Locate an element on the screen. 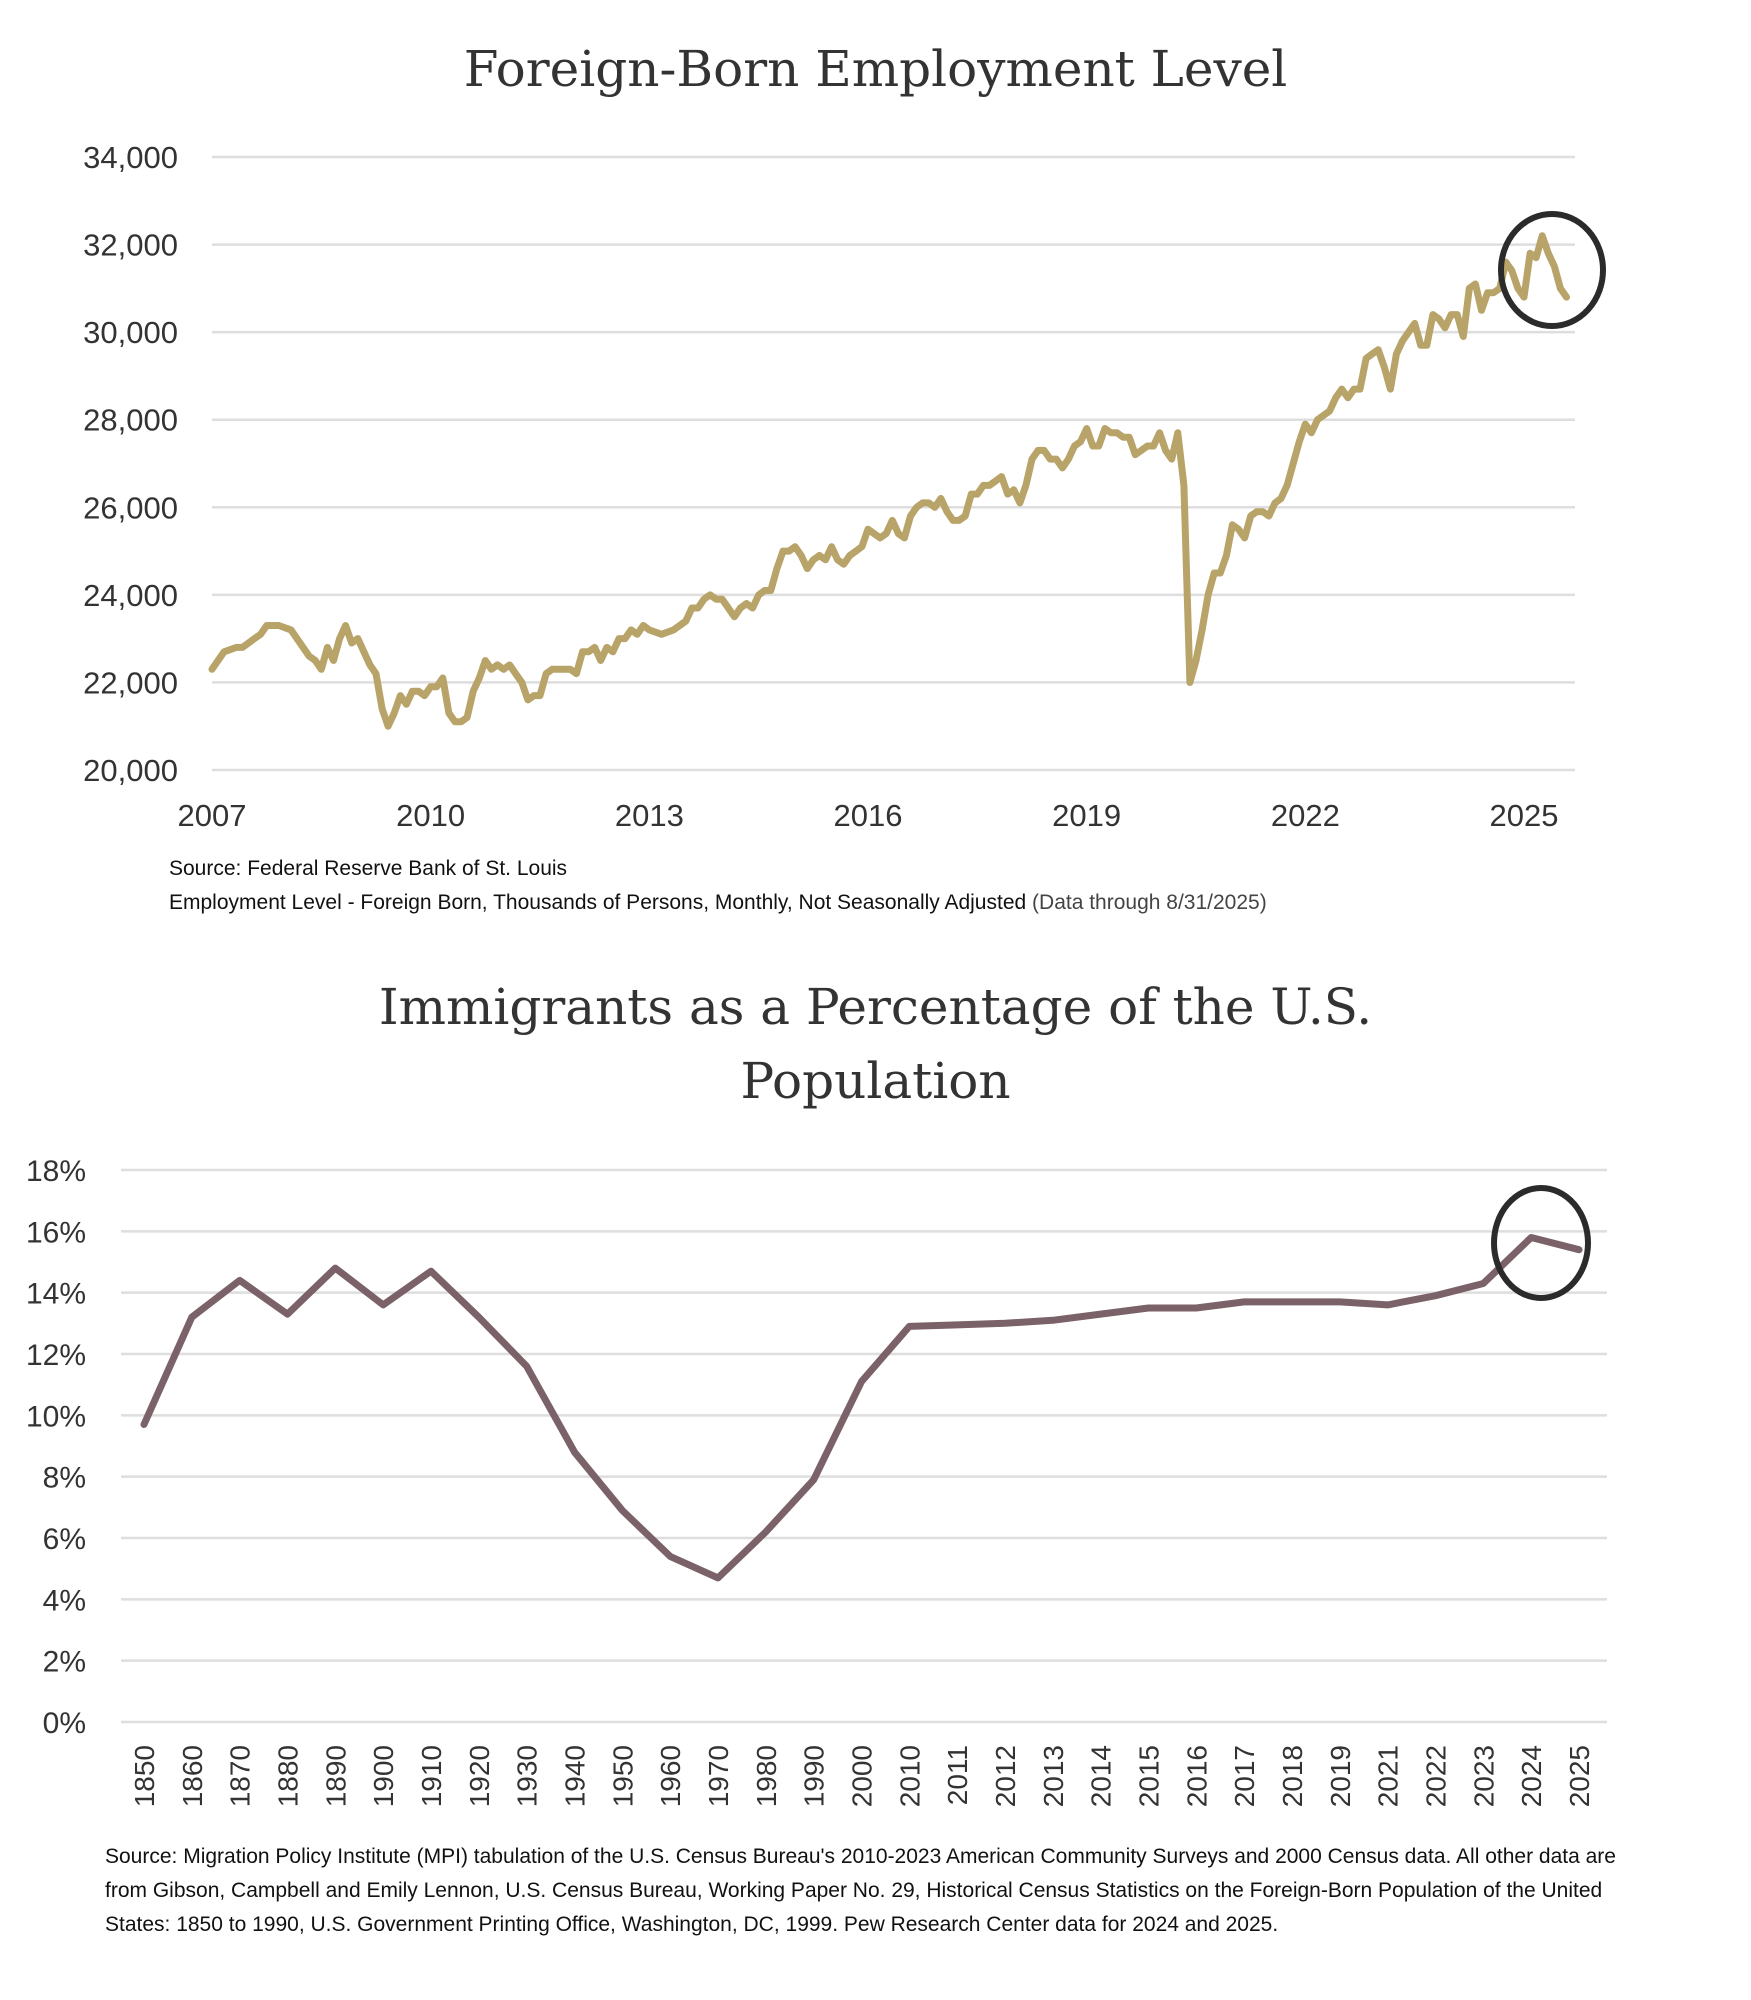 This screenshot has height=2000, width=1751. chart2-x-tick-label: 2014 is located at coordinates (1101, 1776).